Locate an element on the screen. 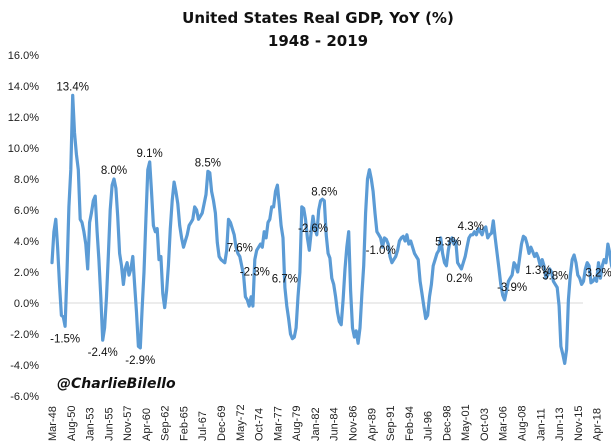  y-tick-label: 10.0% is located at coordinates (23, 149).